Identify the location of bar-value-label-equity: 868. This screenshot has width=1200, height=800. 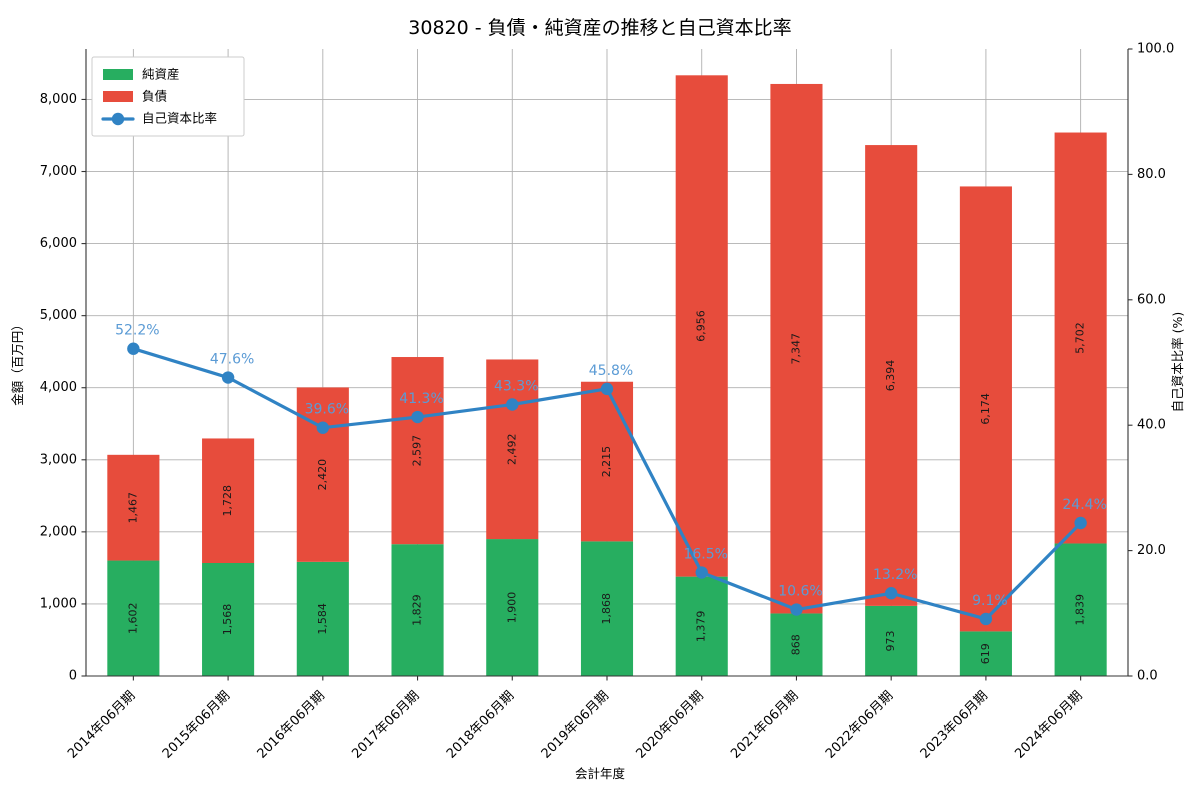
(795, 644).